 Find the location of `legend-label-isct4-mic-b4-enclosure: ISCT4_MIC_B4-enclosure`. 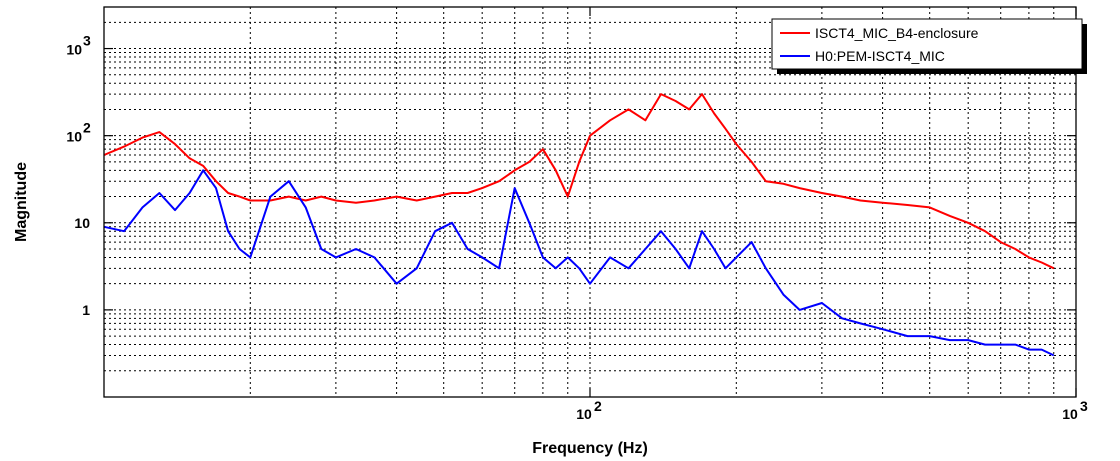

legend-label-isct4-mic-b4-enclosure: ISCT4_MIC_B4-enclosure is located at coordinates (897, 33).